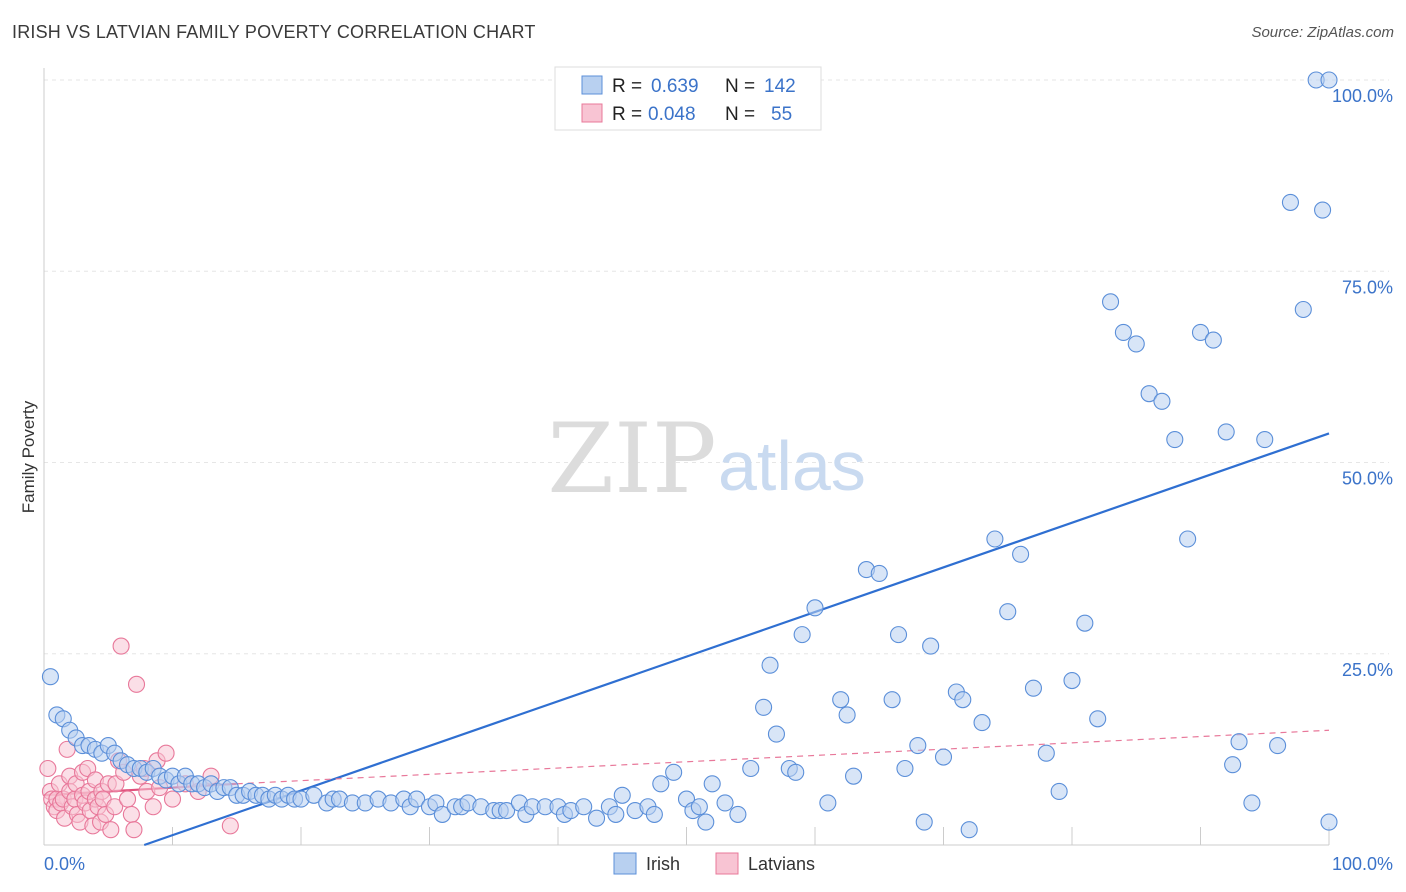 The width and height of the screenshot is (1406, 892). What do you see at coordinates (1367, 670) in the screenshot?
I see `y-tick-label: 25.0%` at bounding box center [1367, 670].